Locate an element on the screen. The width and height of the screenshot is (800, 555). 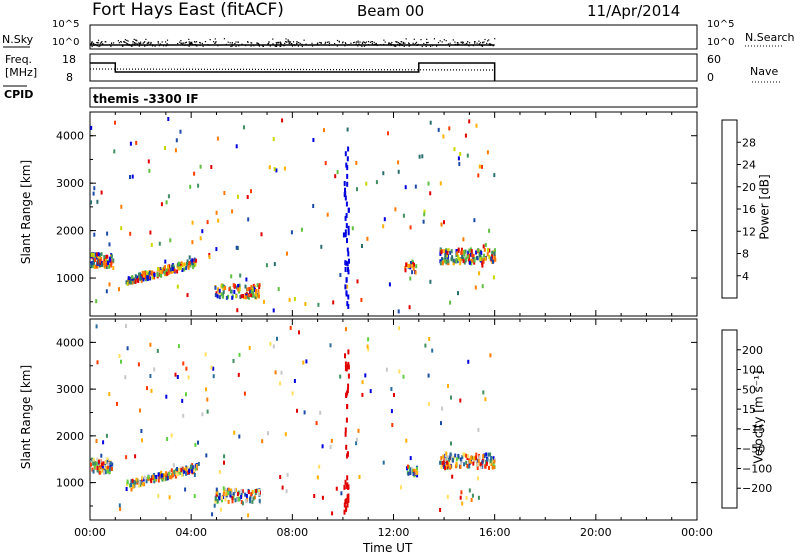
velocity-colorbar-tick-label: −50 is located at coordinates (753, 449).